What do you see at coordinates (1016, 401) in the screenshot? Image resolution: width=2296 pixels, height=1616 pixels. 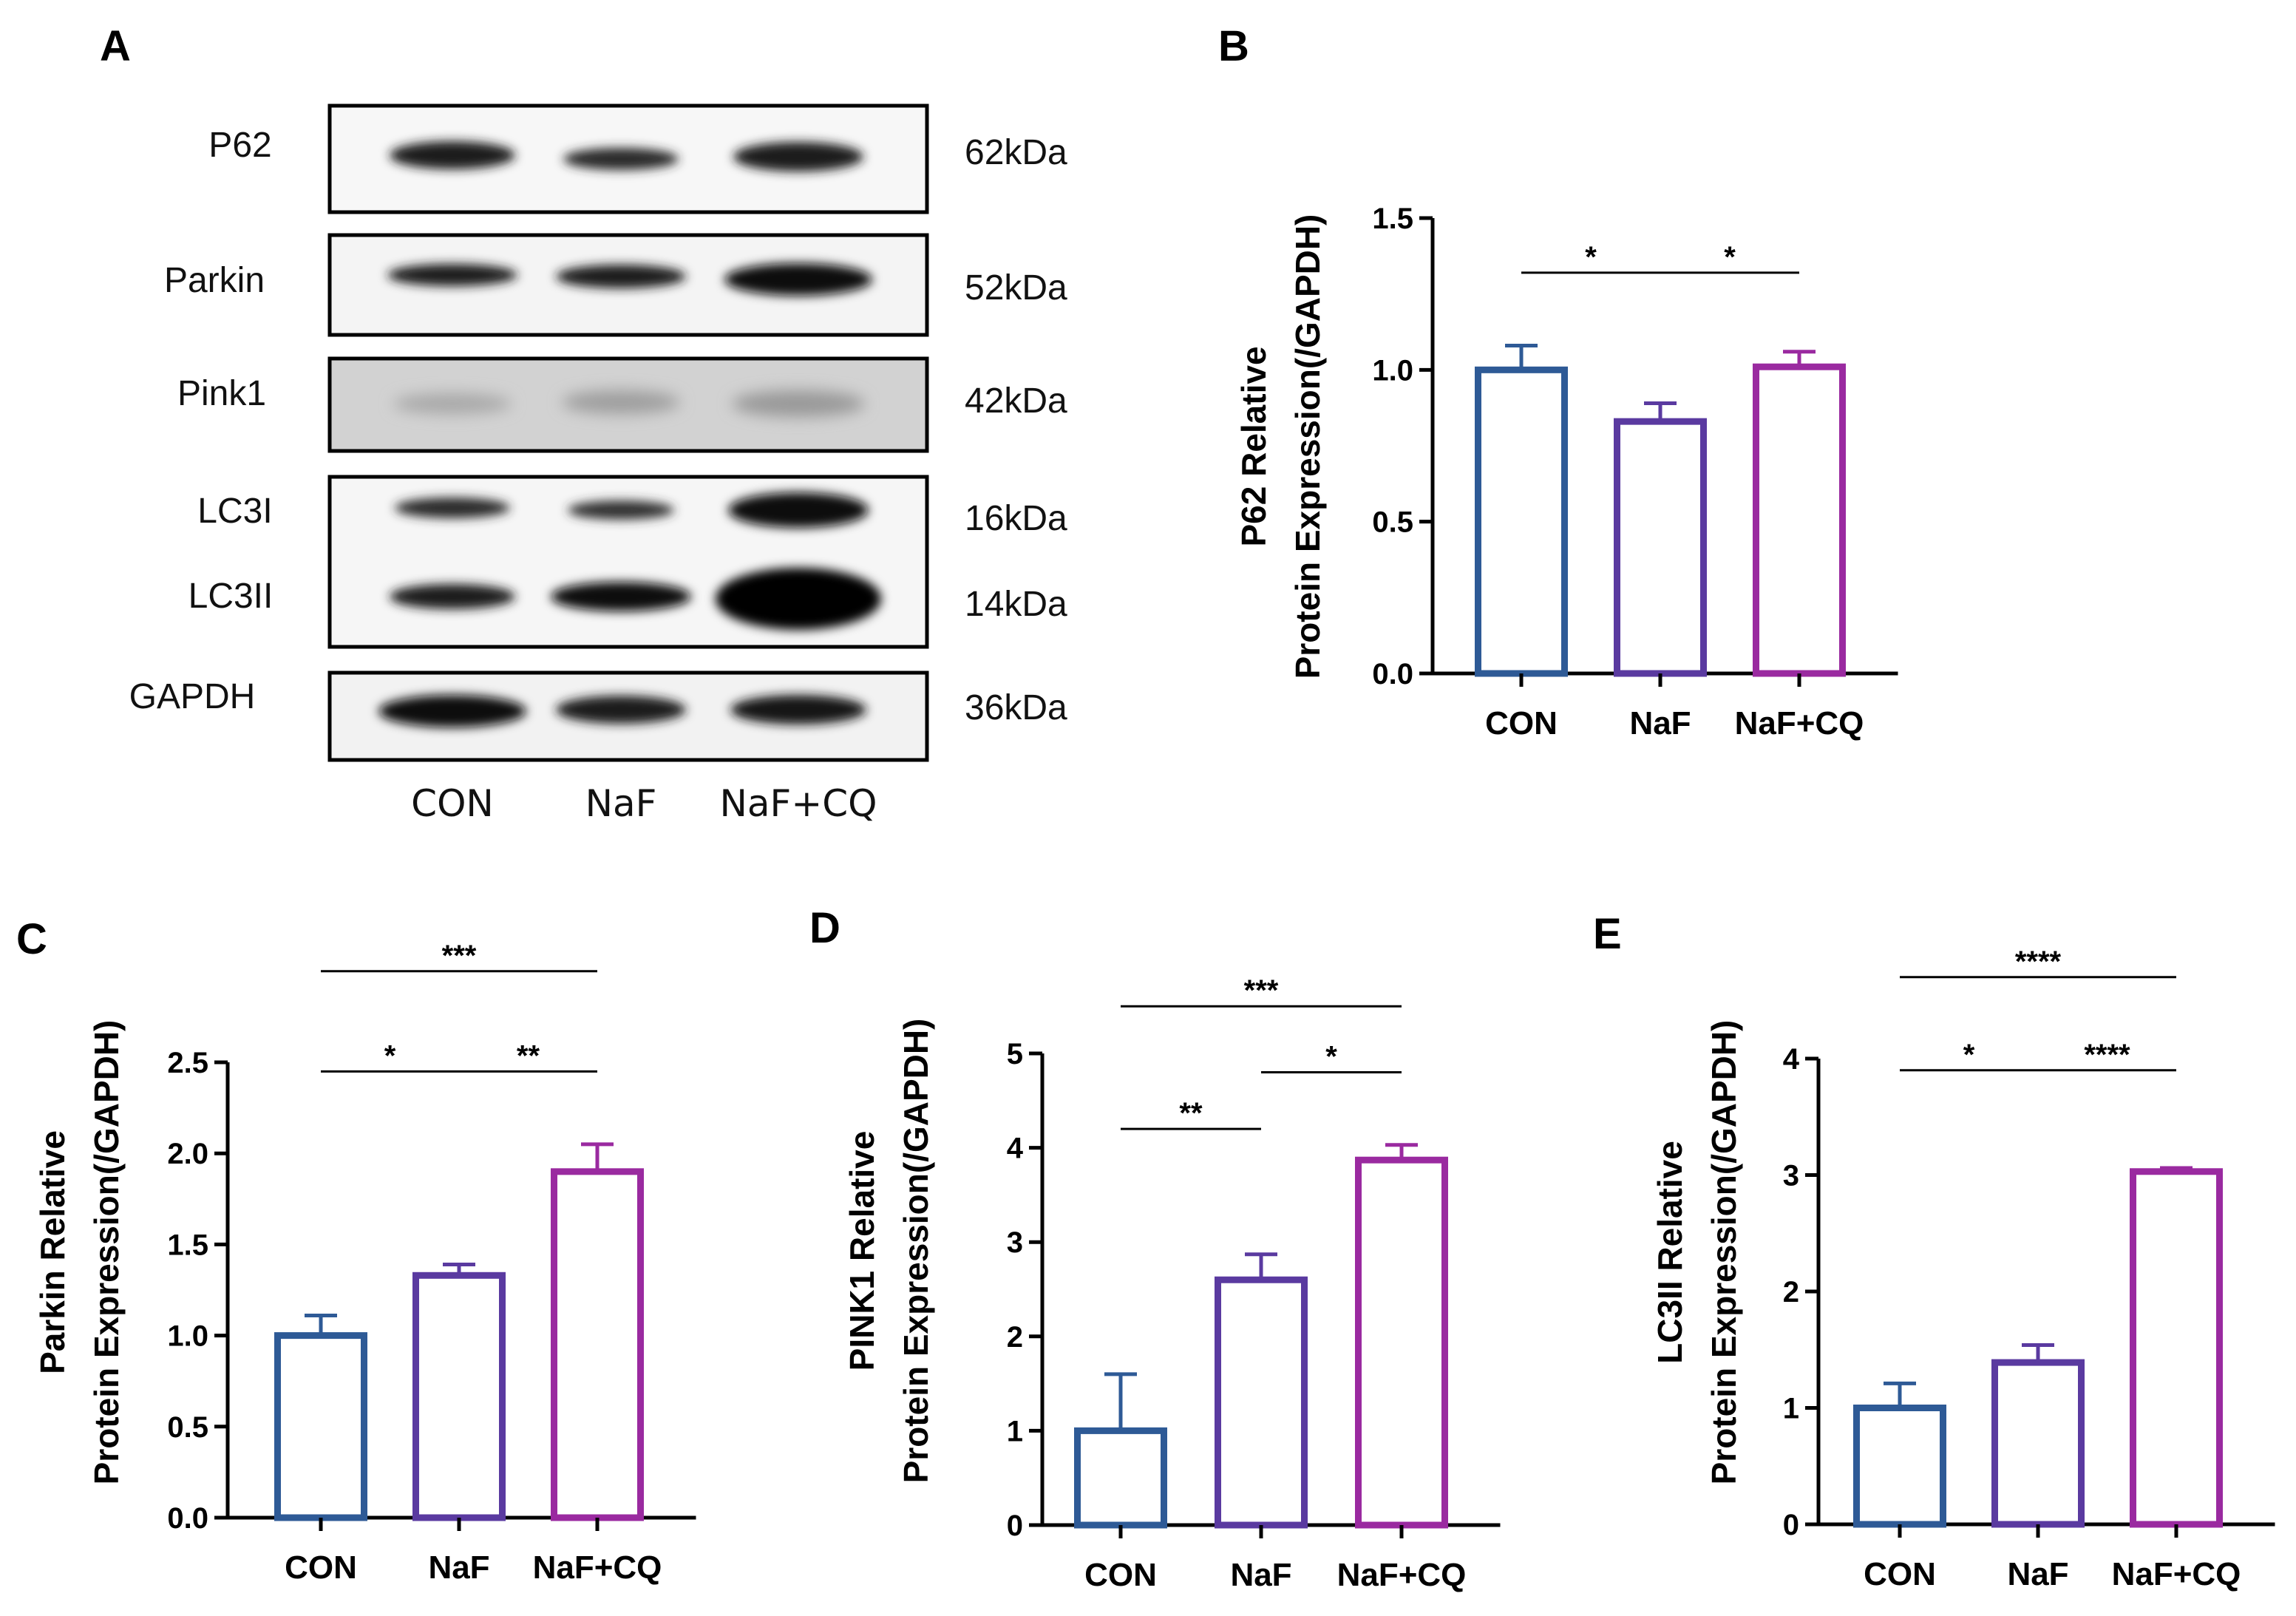 I see `blot-size-pink1: 42kDa` at bounding box center [1016, 401].